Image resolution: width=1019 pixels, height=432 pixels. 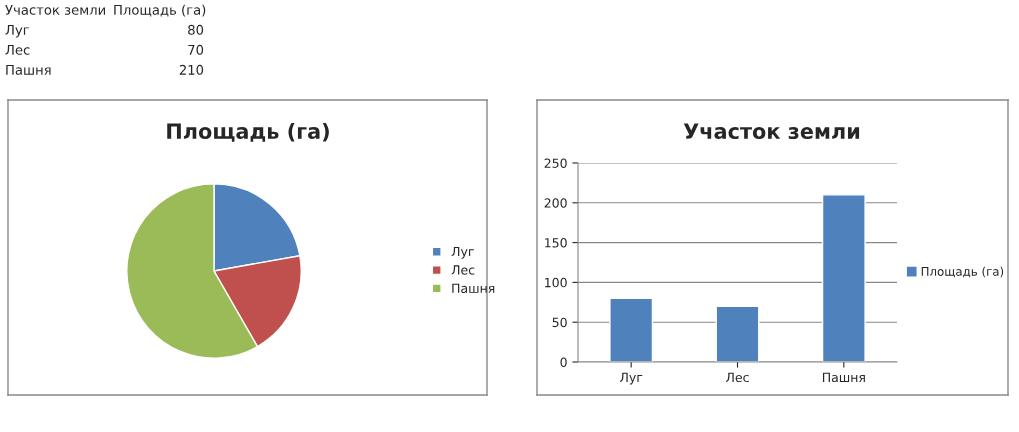 I want to click on legend-label: Площадь (га), so click(x=962, y=272).